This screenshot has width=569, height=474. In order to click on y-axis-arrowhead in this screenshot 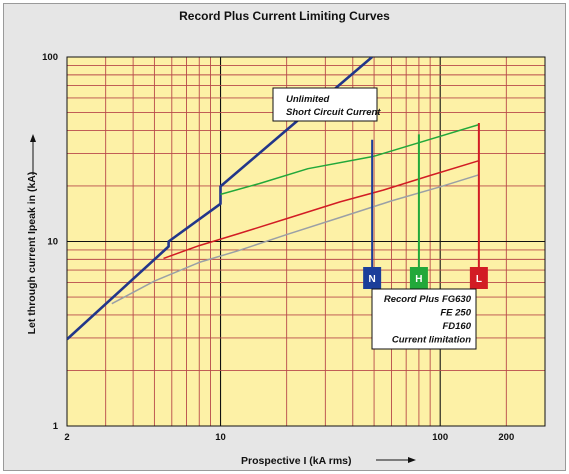, I will do `click(33, 138)`.